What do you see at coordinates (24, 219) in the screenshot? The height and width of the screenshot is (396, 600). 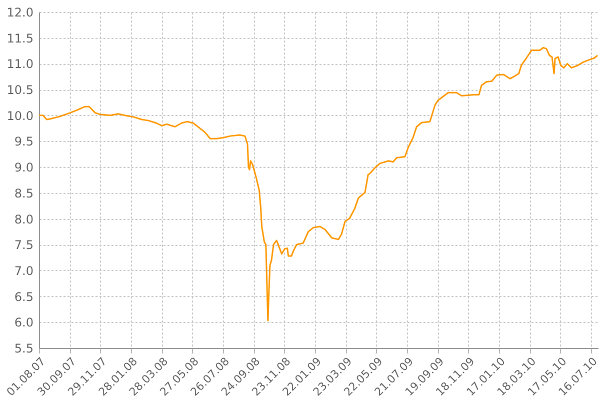 I see `y-tick-label: 8.0` at bounding box center [24, 219].